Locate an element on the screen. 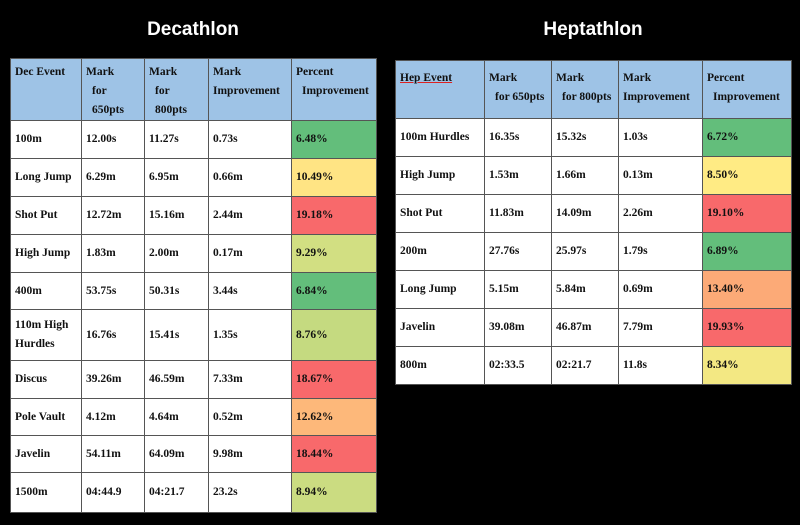 This screenshot has width=800, height=525. table-row: High Jump 1.53m 1.66m 0.13m 8.50% is located at coordinates (593, 175).